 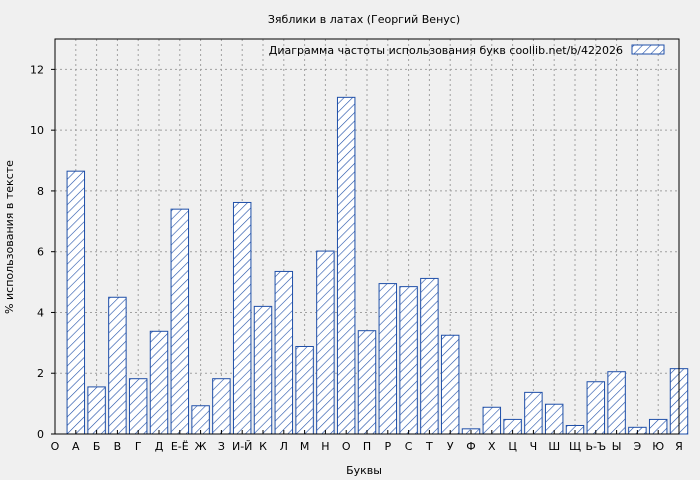 What do you see at coordinates (638, 446) in the screenshot?
I see `x-tick-label: Э` at bounding box center [638, 446].